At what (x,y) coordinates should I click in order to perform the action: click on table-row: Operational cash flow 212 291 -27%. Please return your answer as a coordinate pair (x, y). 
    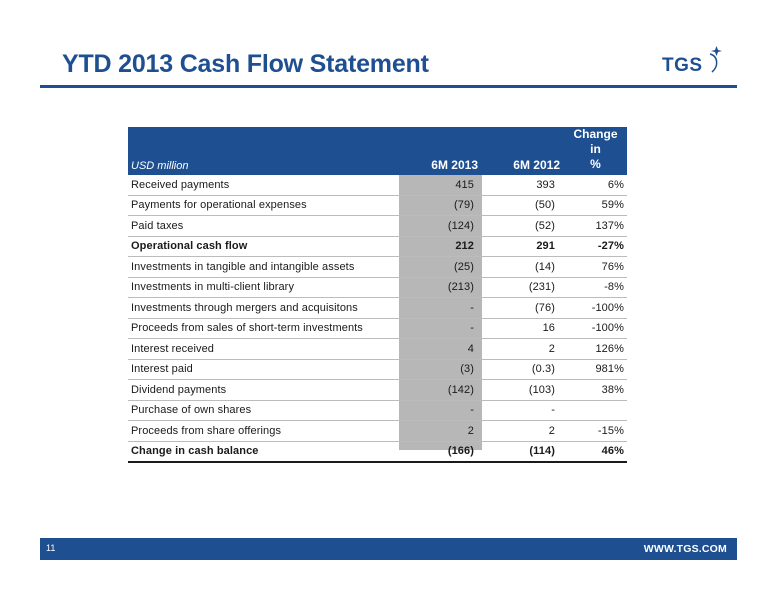
    Looking at the image, I should click on (377, 246).